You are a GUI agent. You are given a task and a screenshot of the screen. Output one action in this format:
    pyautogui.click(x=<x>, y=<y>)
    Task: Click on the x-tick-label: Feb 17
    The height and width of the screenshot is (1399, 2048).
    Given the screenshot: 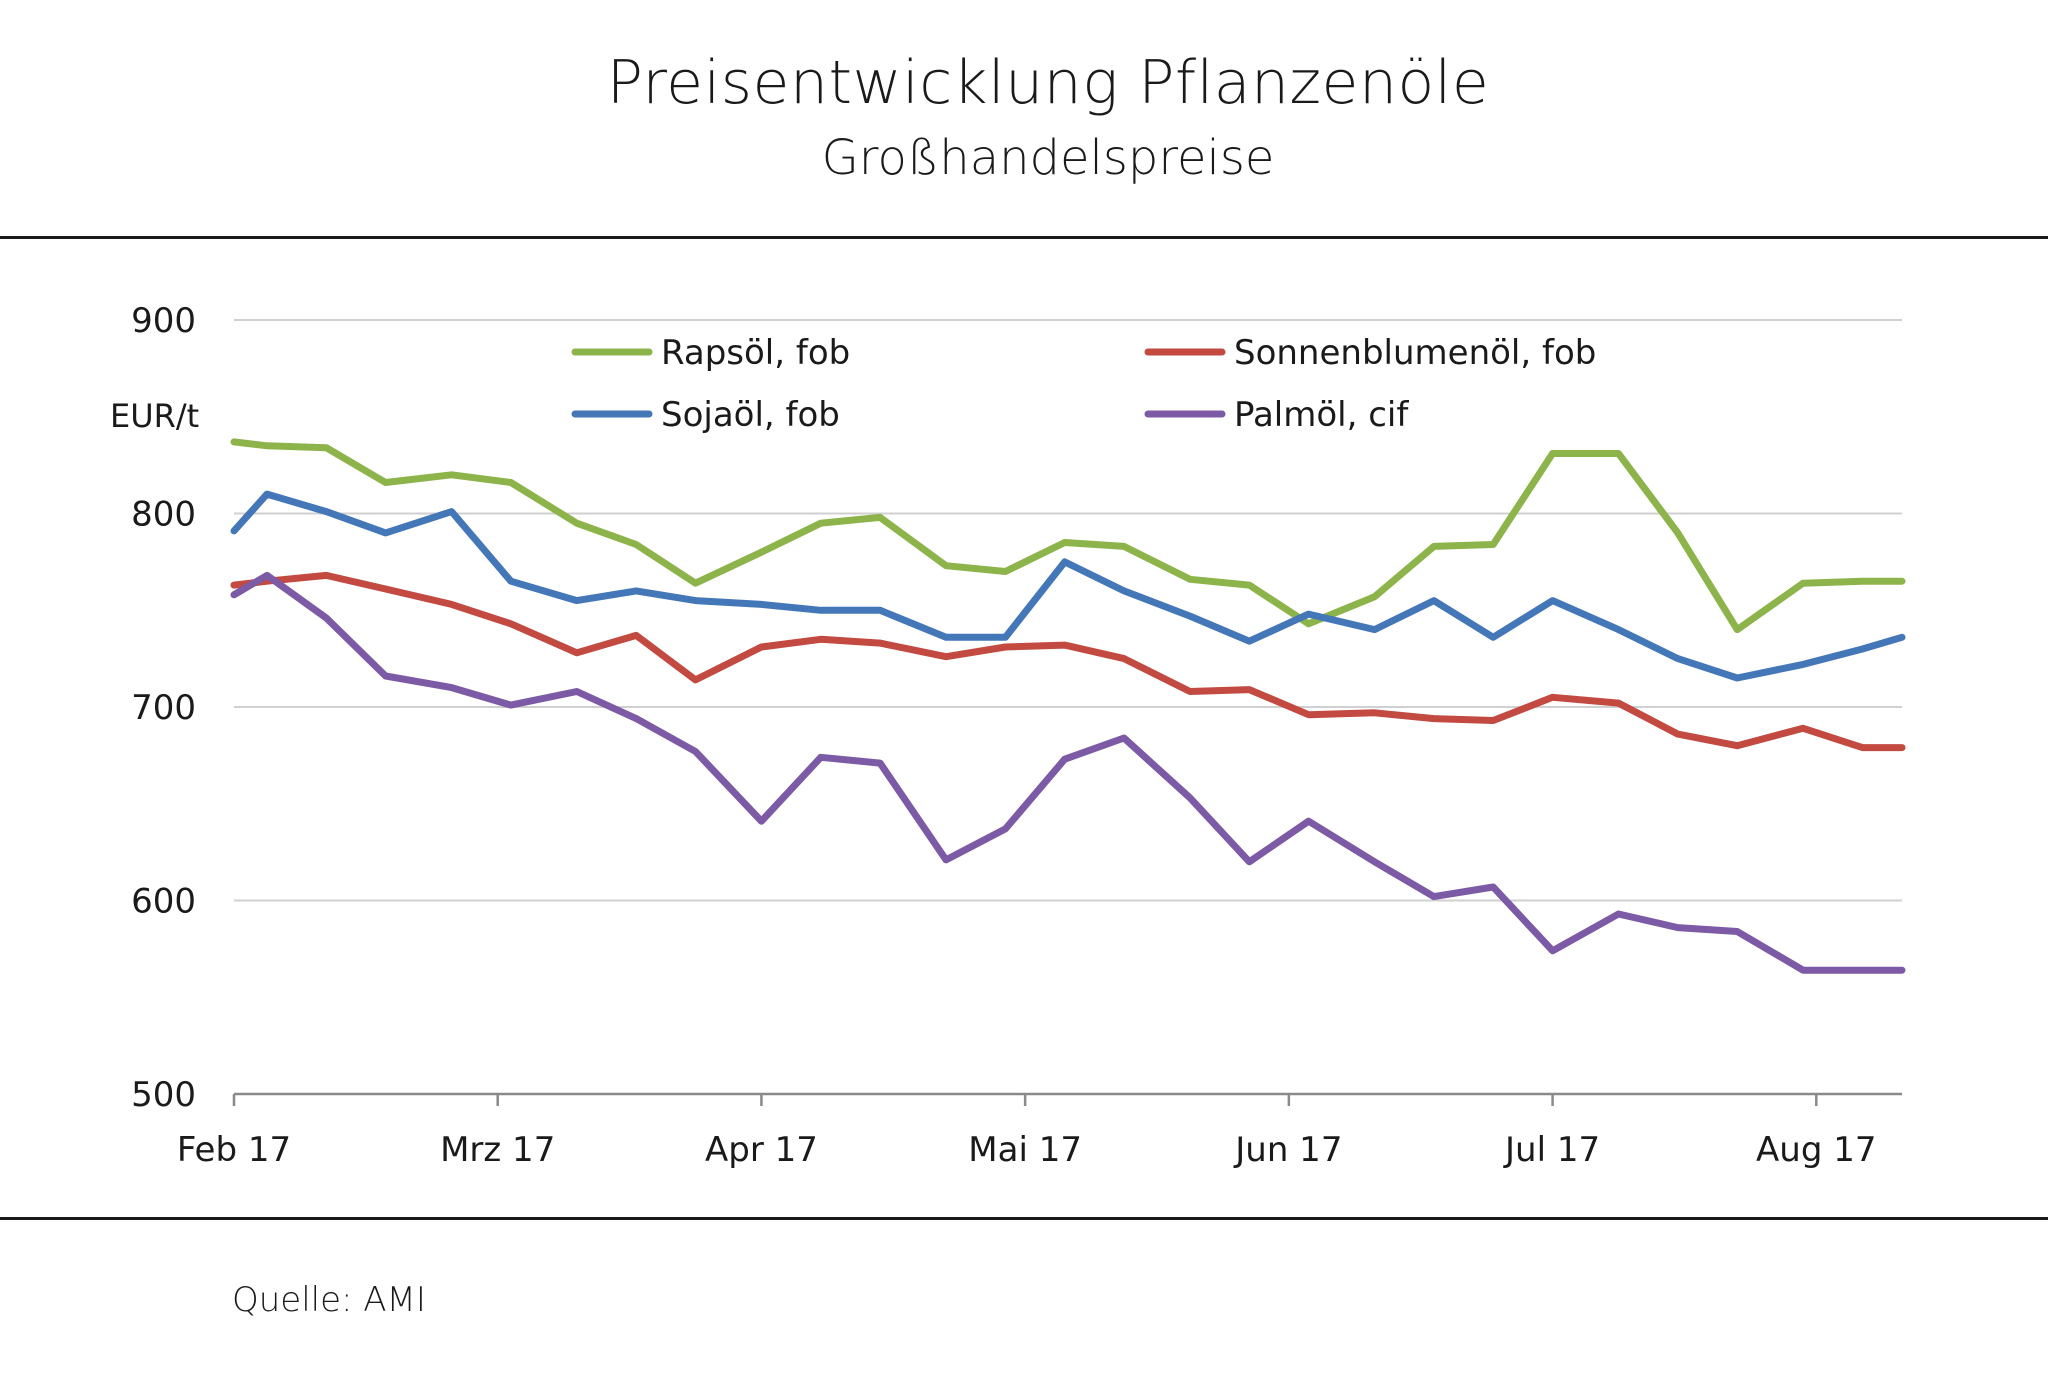 What is the action you would take?
    pyautogui.click(x=234, y=1150)
    